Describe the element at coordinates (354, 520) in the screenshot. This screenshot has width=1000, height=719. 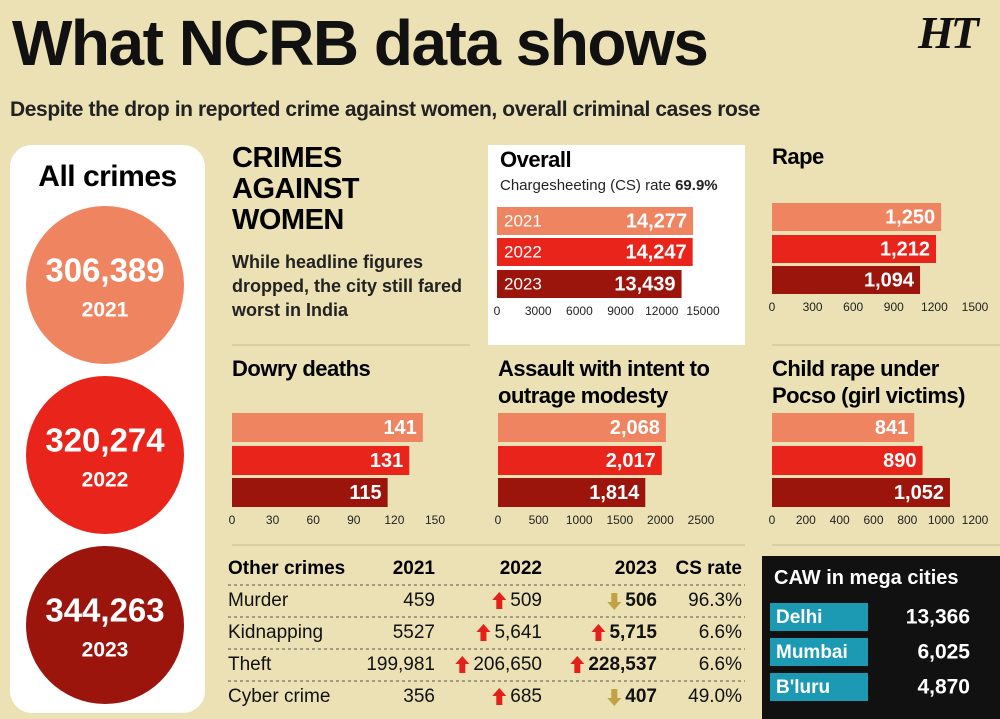
I see `x-tick-label: 90` at that location.